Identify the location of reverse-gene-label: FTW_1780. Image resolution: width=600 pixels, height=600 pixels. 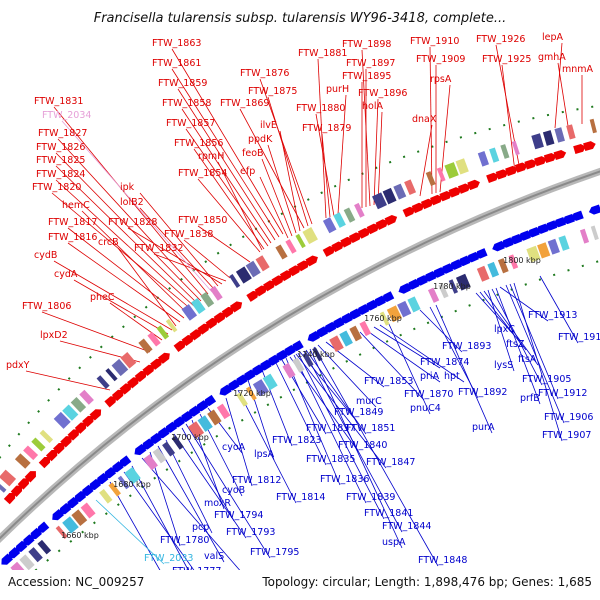
(184, 540).